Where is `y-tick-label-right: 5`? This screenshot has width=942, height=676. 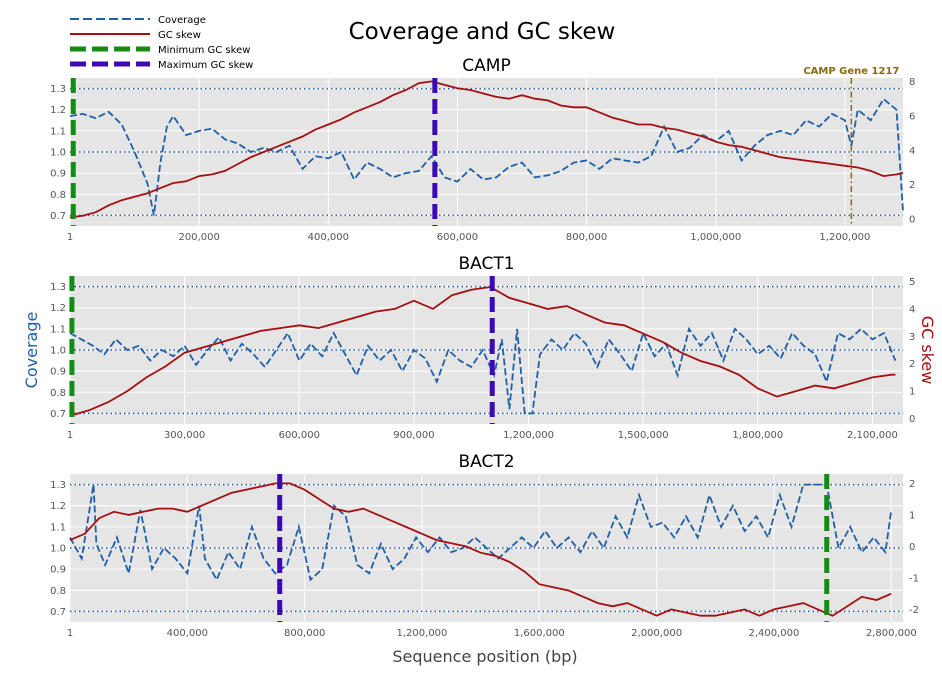 y-tick-label-right: 5 is located at coordinates (912, 282).